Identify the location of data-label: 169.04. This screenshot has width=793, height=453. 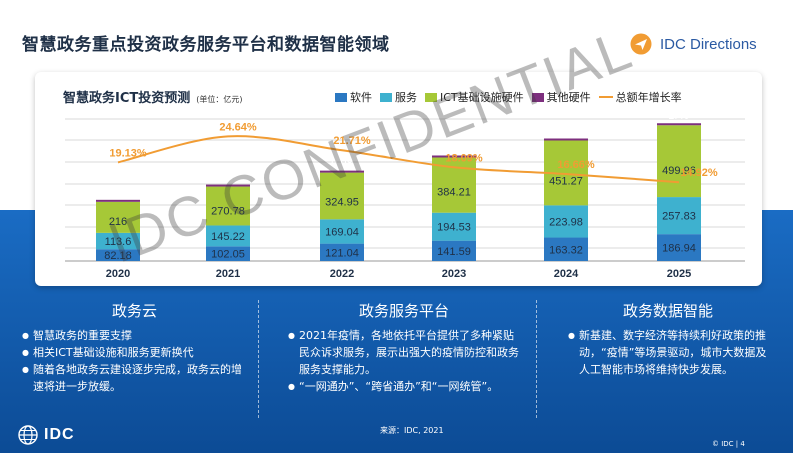
(342, 232).